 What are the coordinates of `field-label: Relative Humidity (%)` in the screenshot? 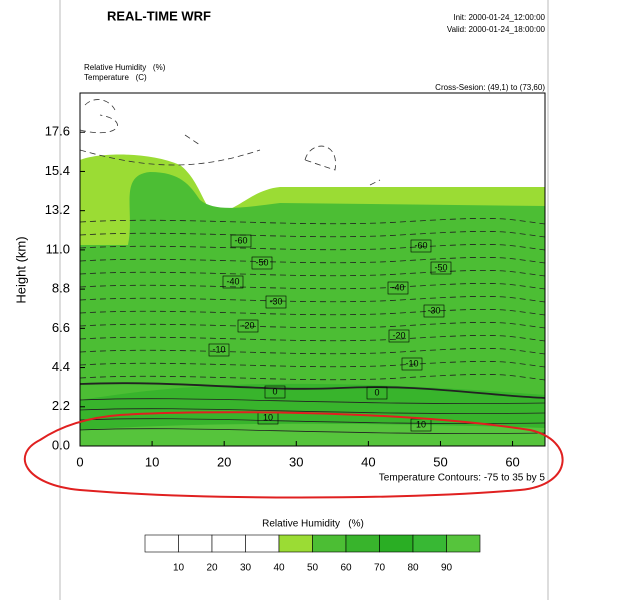 It's located at (125, 67).